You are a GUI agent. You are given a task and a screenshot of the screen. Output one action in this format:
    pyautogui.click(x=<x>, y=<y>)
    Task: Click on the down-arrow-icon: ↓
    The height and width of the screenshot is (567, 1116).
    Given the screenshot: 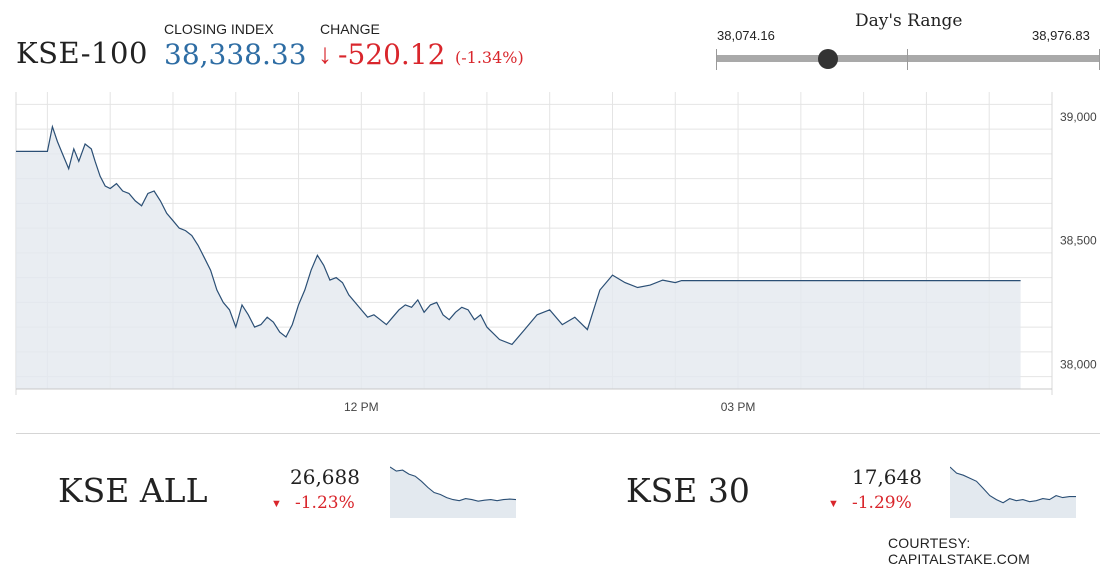 What is the action you would take?
    pyautogui.click(x=325, y=53)
    